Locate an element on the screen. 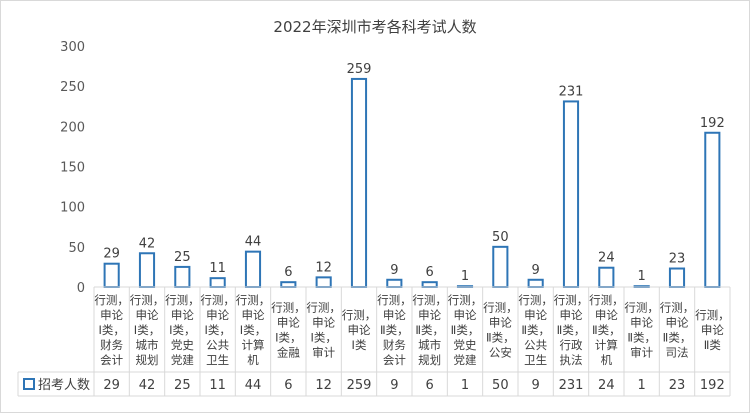  y-tick-label: 250 is located at coordinates (72, 87).